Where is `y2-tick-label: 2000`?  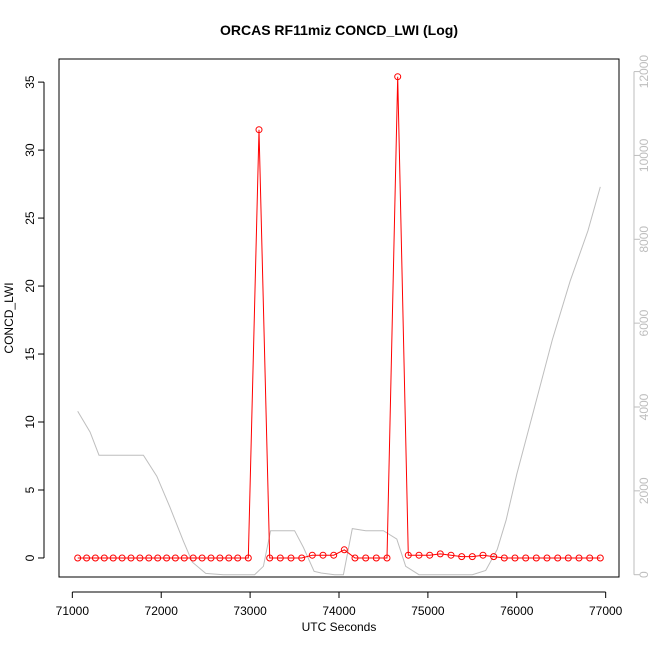
y2-tick-label: 2000 is located at coordinates (643, 490).